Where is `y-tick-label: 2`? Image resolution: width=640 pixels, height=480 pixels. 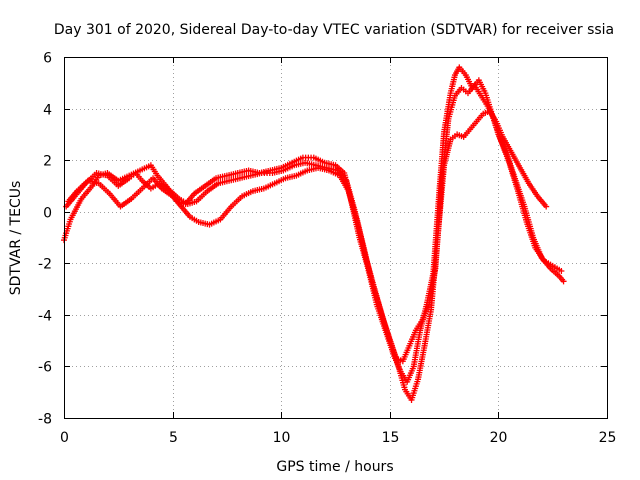 y-tick-label: 2 is located at coordinates (47, 162).